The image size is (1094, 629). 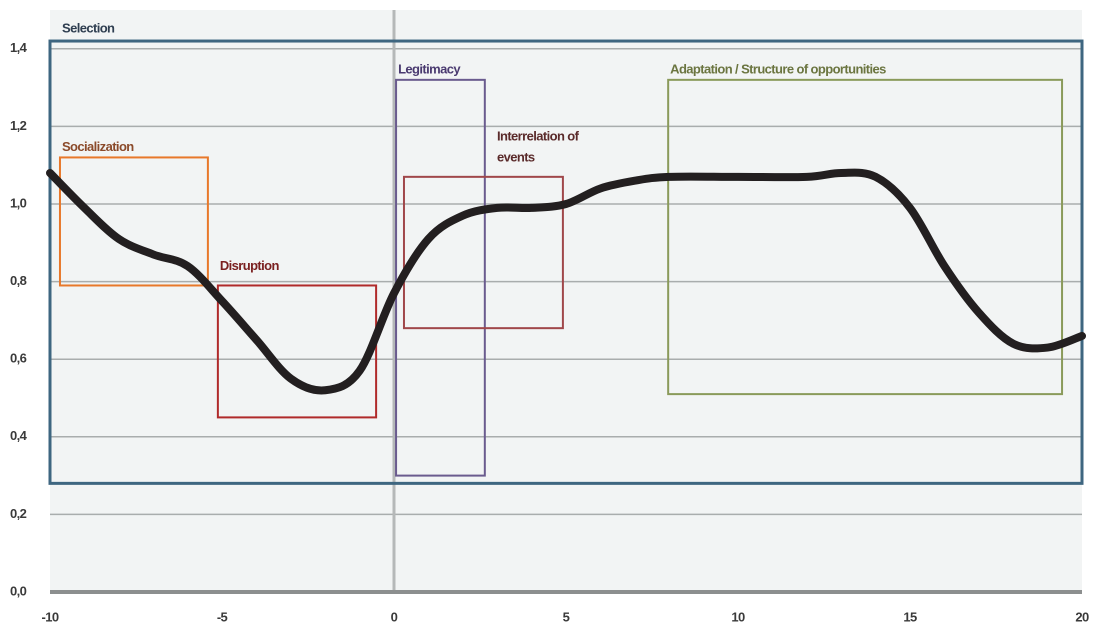 What do you see at coordinates (222, 616) in the screenshot?
I see `x-tick-label: -5` at bounding box center [222, 616].